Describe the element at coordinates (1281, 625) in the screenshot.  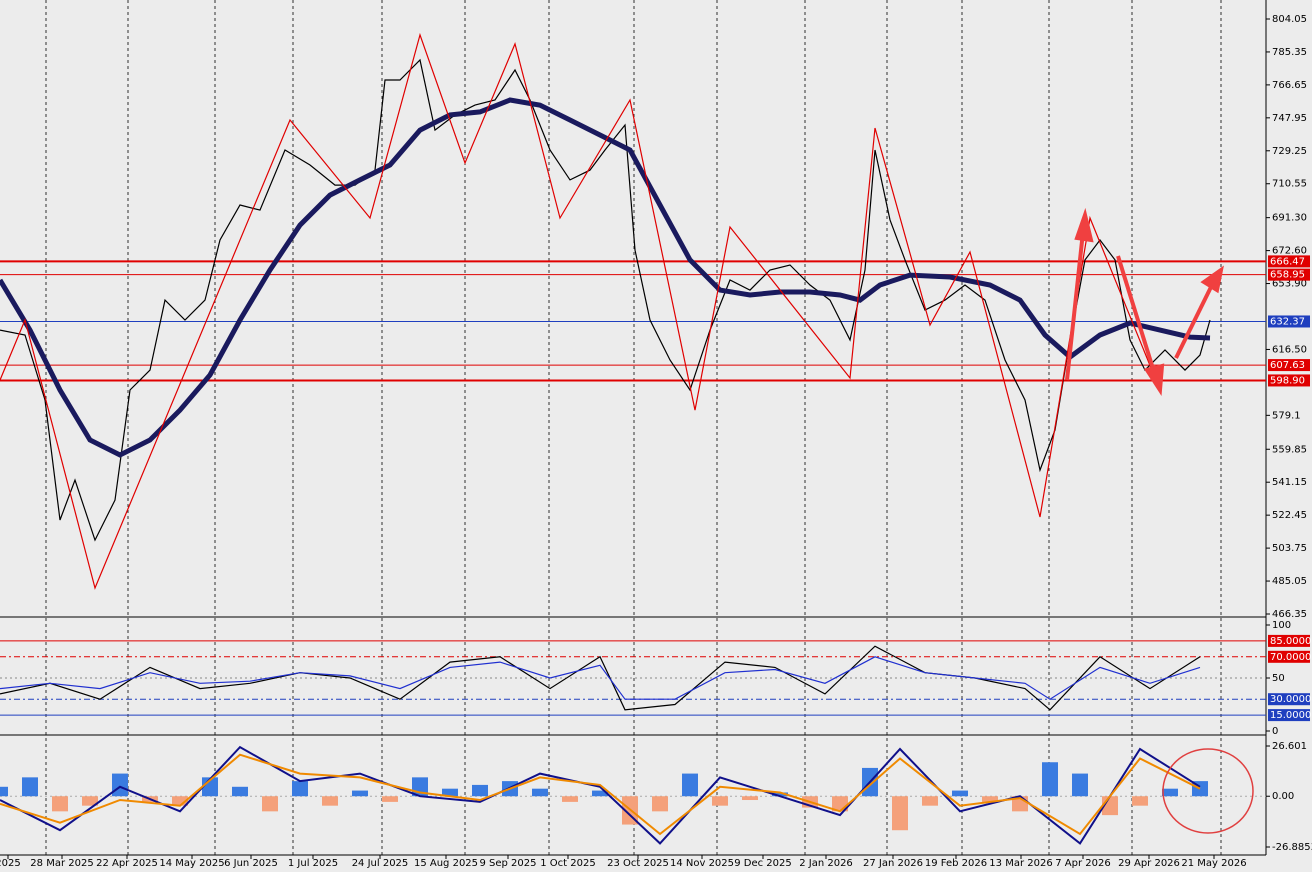
I see `y-tick-label: 100` at that location.